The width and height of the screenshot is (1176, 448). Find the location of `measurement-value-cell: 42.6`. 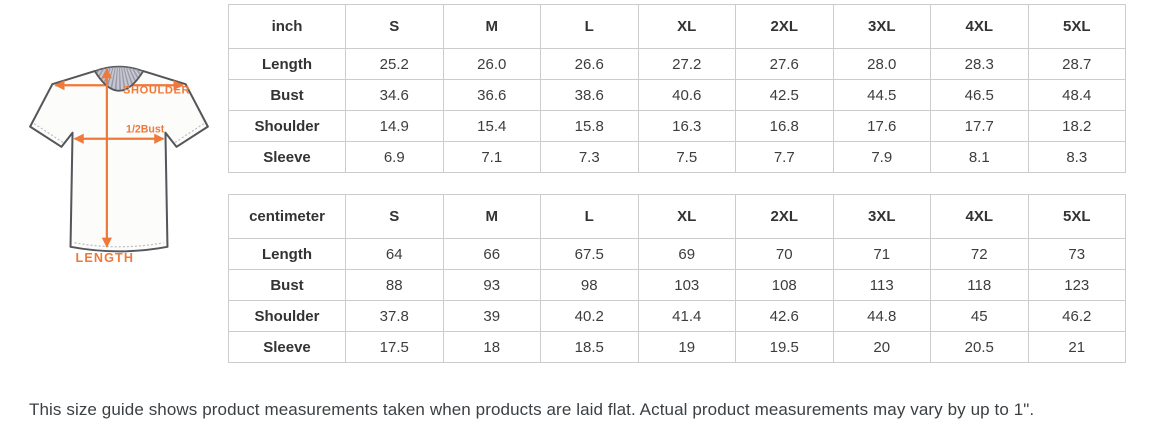

measurement-value-cell: 42.6 is located at coordinates (784, 316).